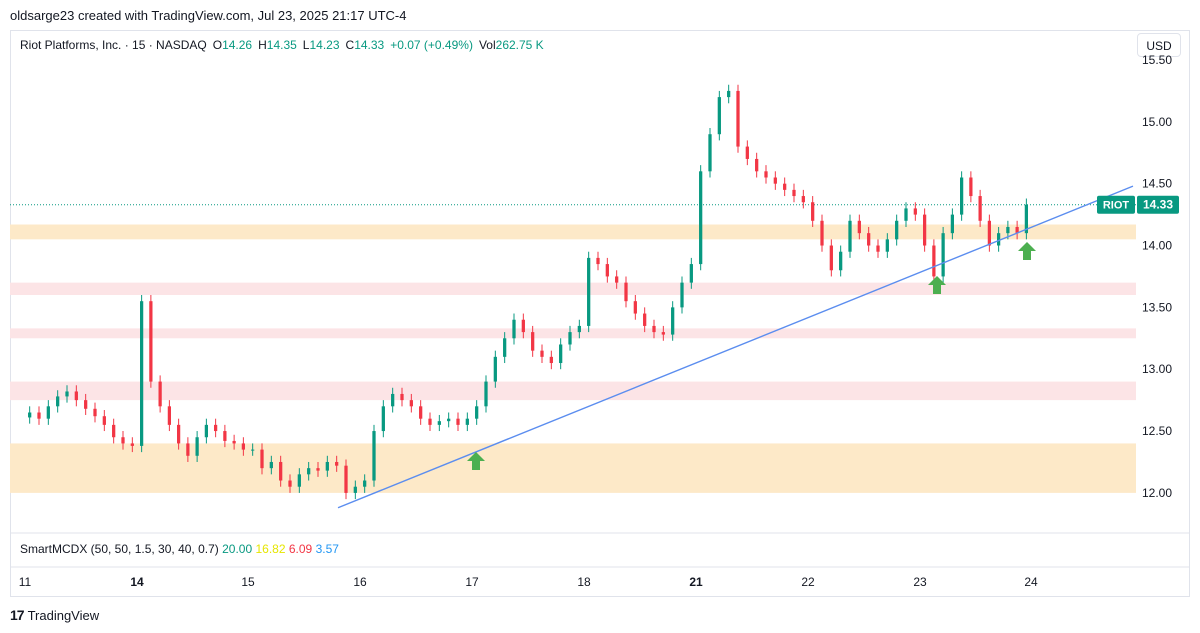  Describe the element at coordinates (324, 45) in the screenshot. I see `low-value: 14.23` at that location.